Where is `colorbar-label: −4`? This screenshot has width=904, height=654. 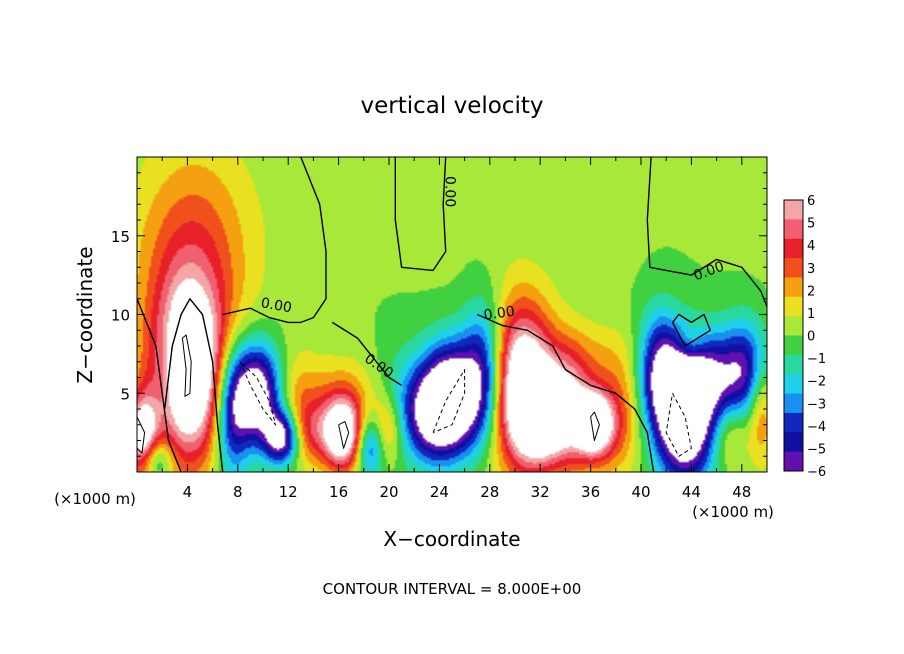
colorbar-label: −4 is located at coordinates (816, 427).